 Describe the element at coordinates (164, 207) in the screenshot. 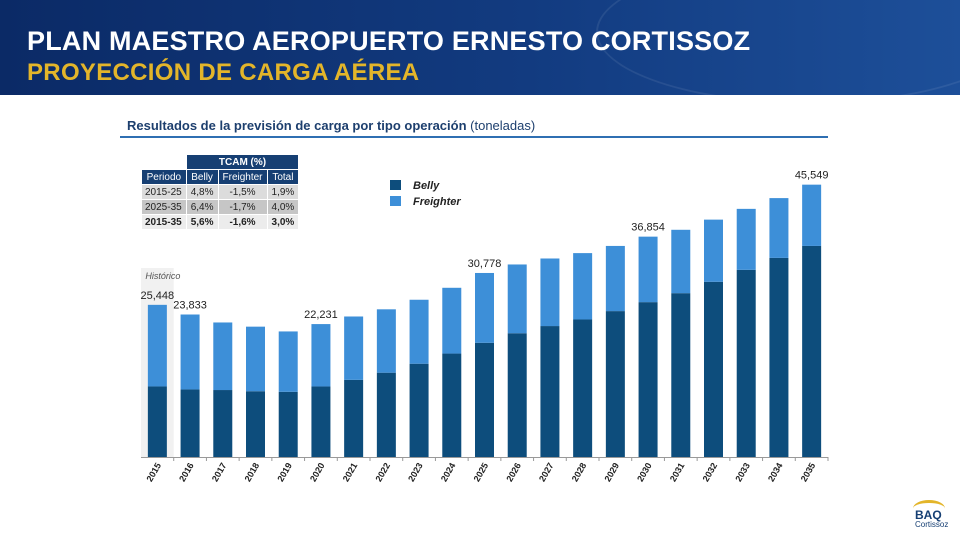

I see `tcam-cell: 2025-35` at that location.